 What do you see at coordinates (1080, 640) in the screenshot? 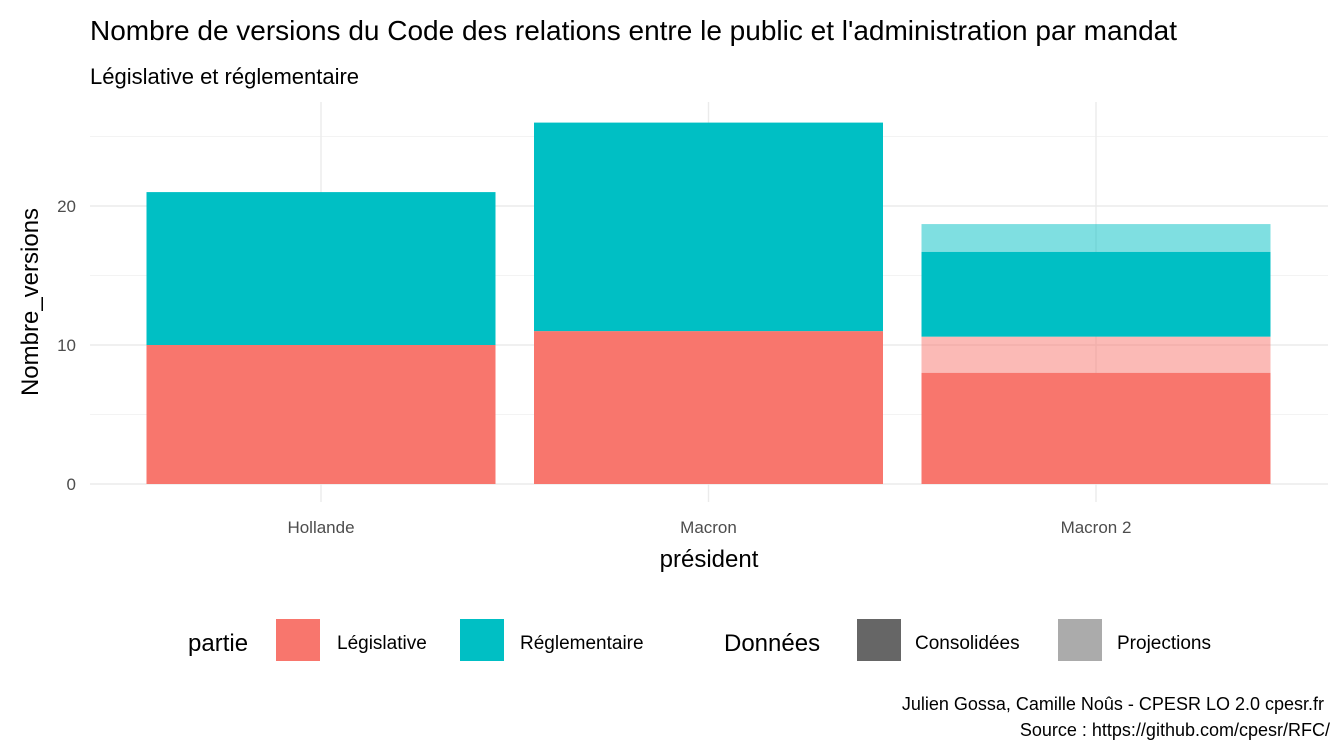
I see `legend-key-projections` at bounding box center [1080, 640].